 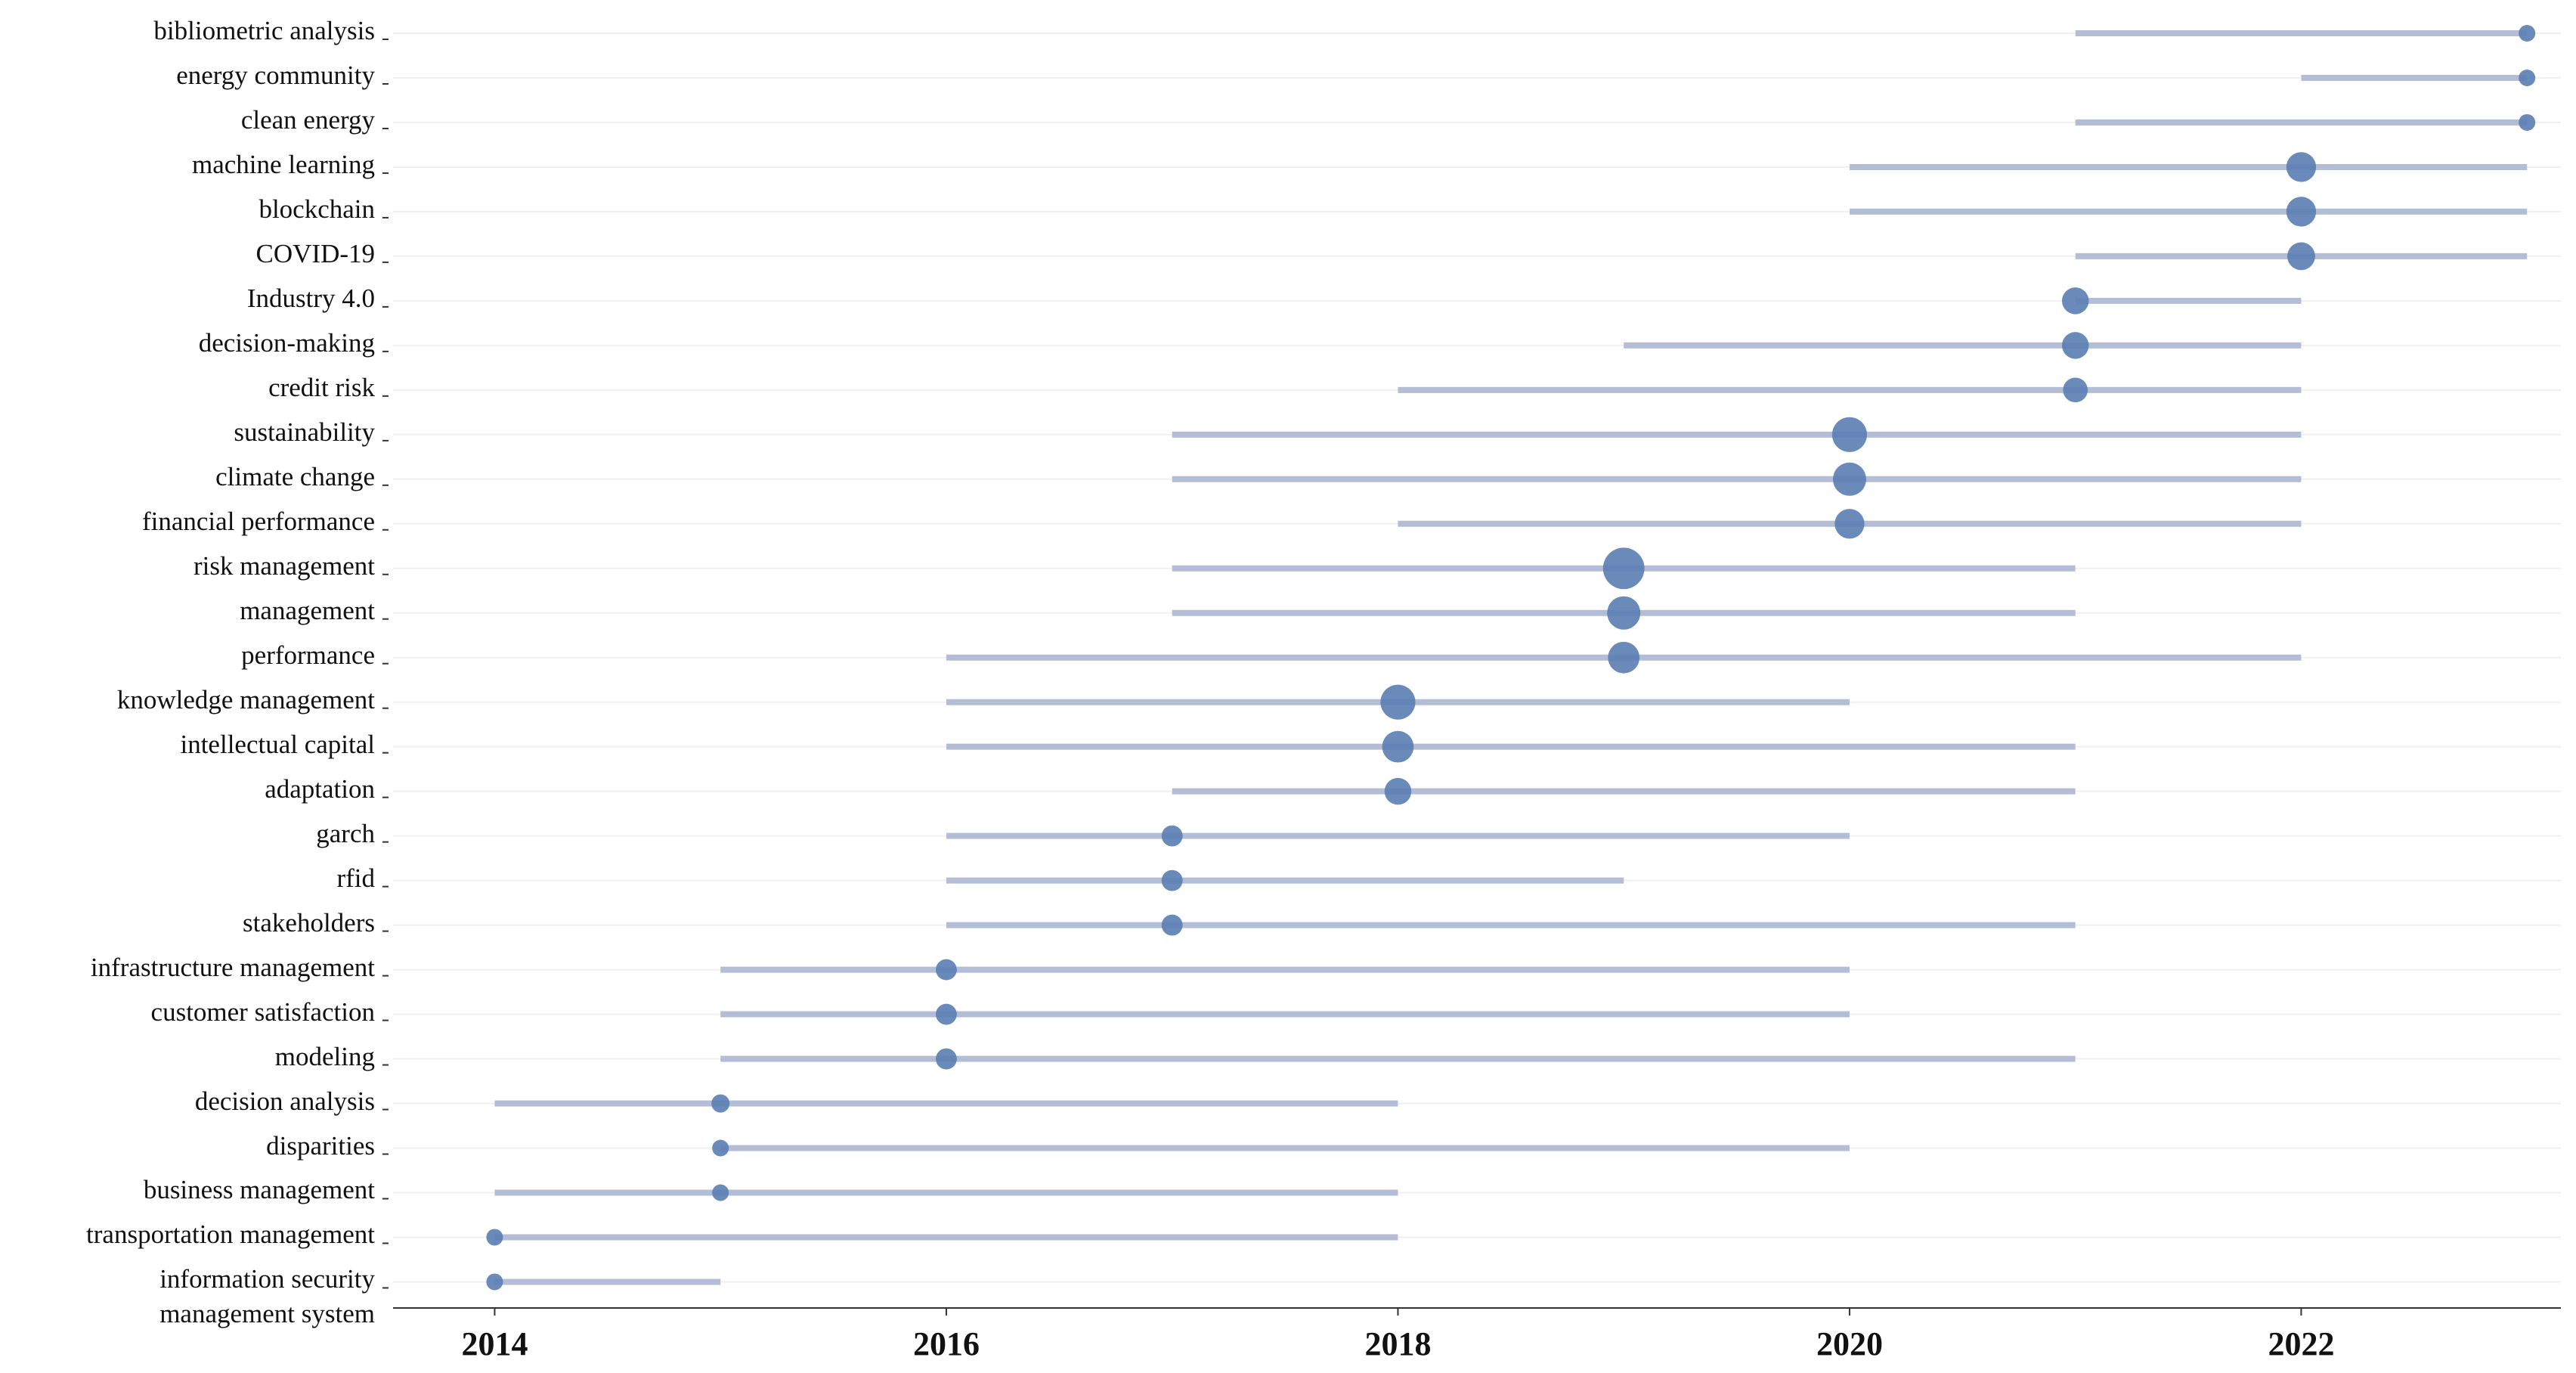 I want to click on y-tick-label: performance, so click(x=308, y=655).